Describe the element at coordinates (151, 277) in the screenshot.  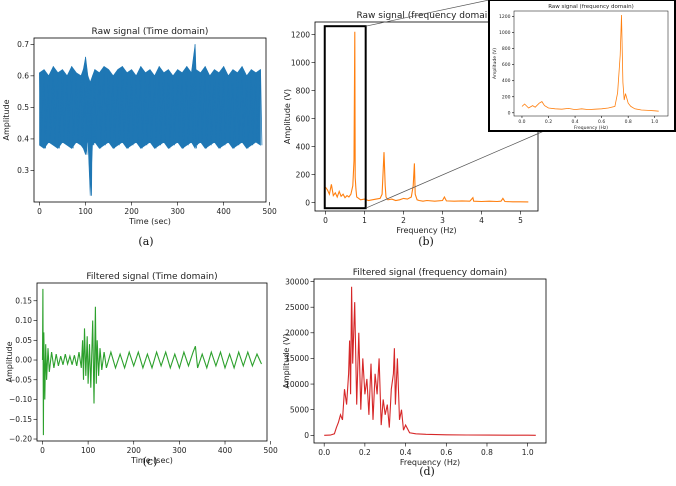
I see `chart-title: Filtered signal (Time domain)` at that location.